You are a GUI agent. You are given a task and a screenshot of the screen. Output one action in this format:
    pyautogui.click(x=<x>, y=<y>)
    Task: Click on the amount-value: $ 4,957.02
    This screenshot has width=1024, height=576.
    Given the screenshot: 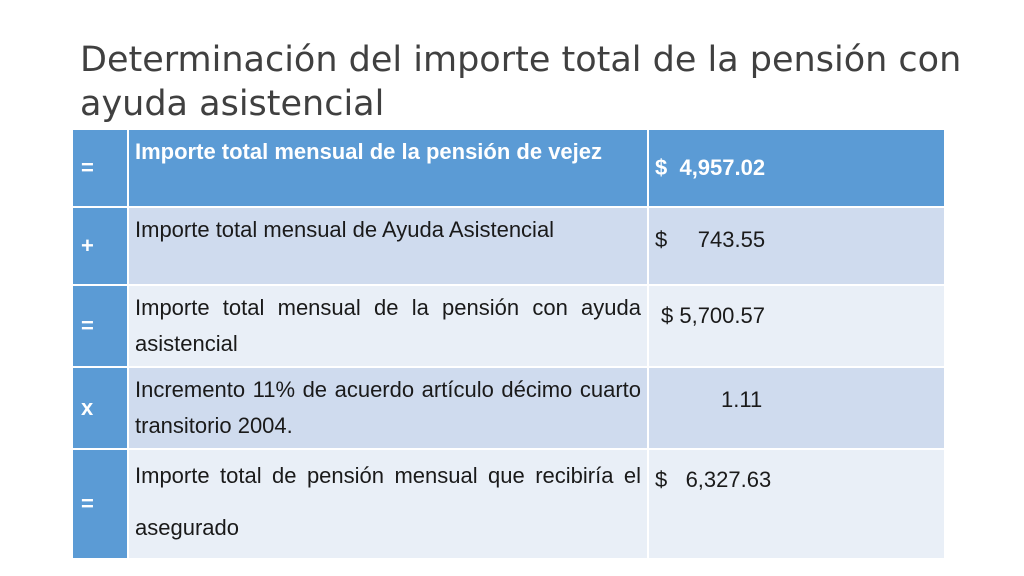 What is the action you would take?
    pyautogui.click(x=710, y=167)
    